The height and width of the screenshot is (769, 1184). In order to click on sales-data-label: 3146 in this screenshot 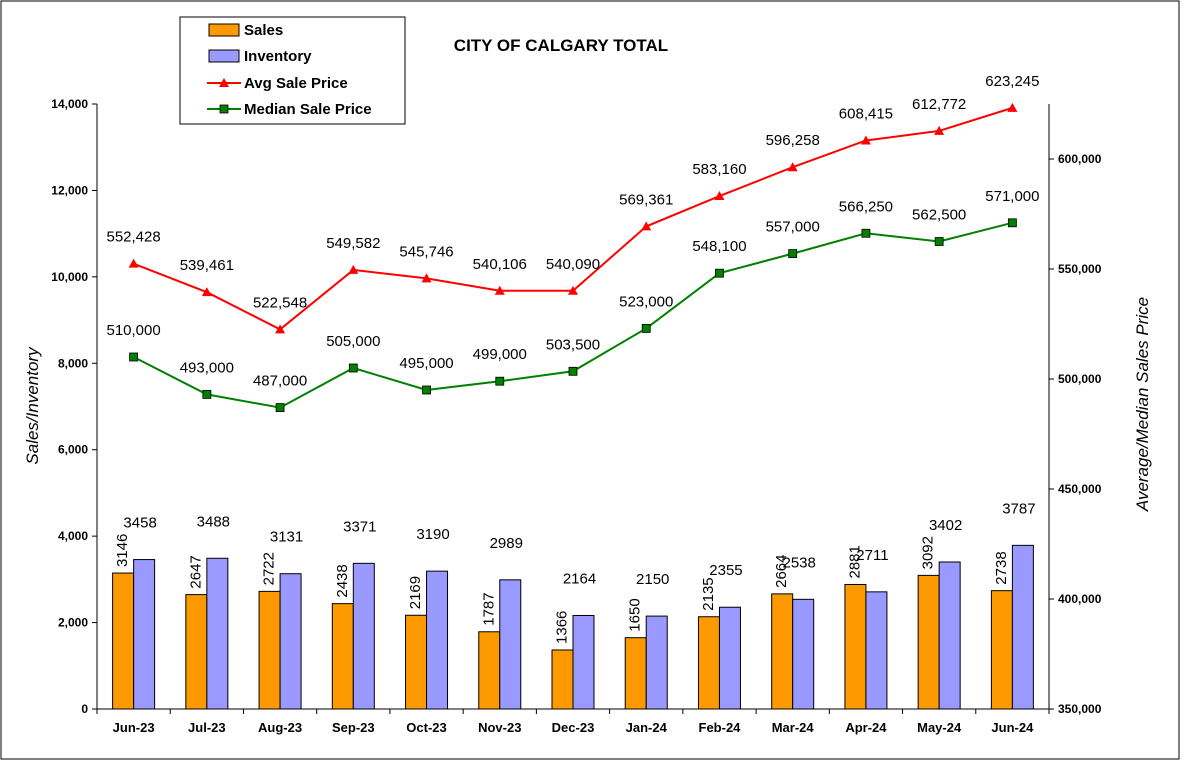, I will do `click(122, 550)`.